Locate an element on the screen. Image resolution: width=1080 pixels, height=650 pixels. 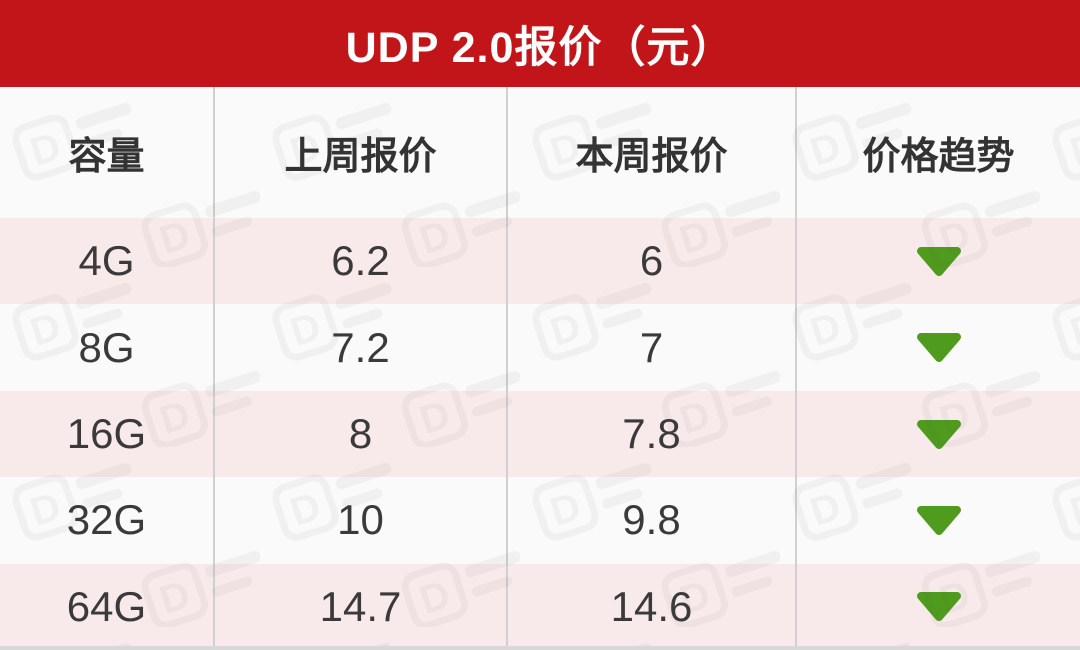
table-row: 16G 8 7.8 is located at coordinates (540, 434).